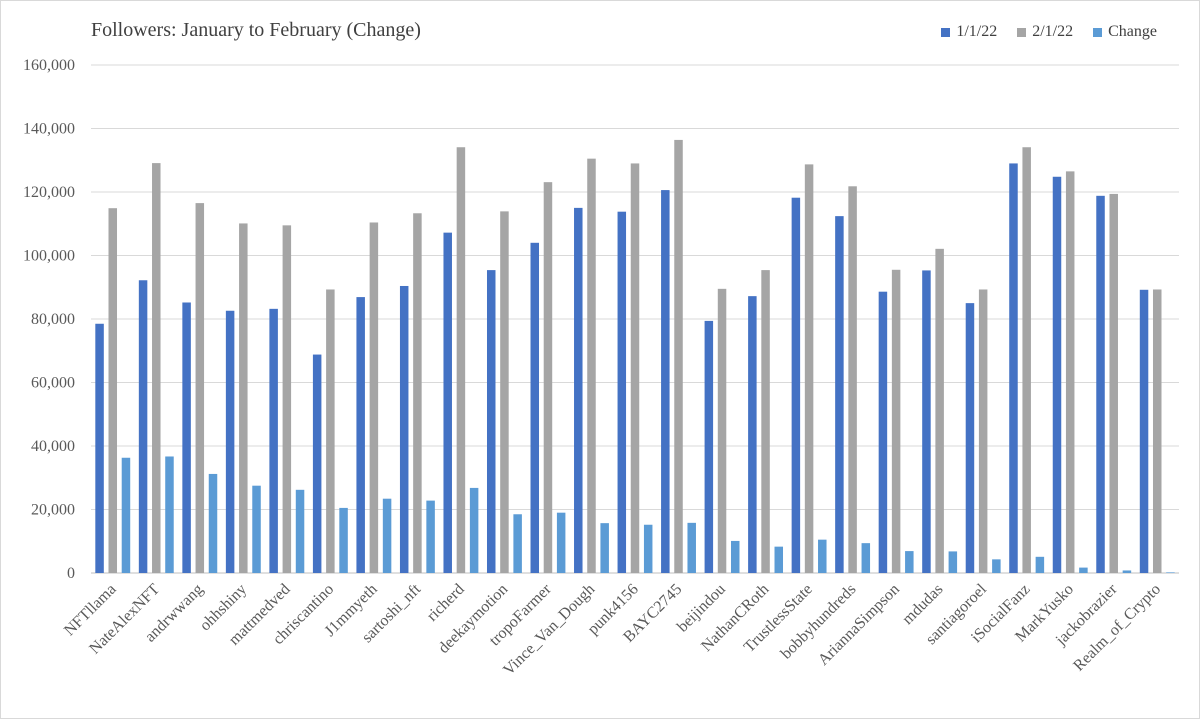  Describe the element at coordinates (819, 622) in the screenshot. I see `x-tick-label: bobbyhundreds` at that location.